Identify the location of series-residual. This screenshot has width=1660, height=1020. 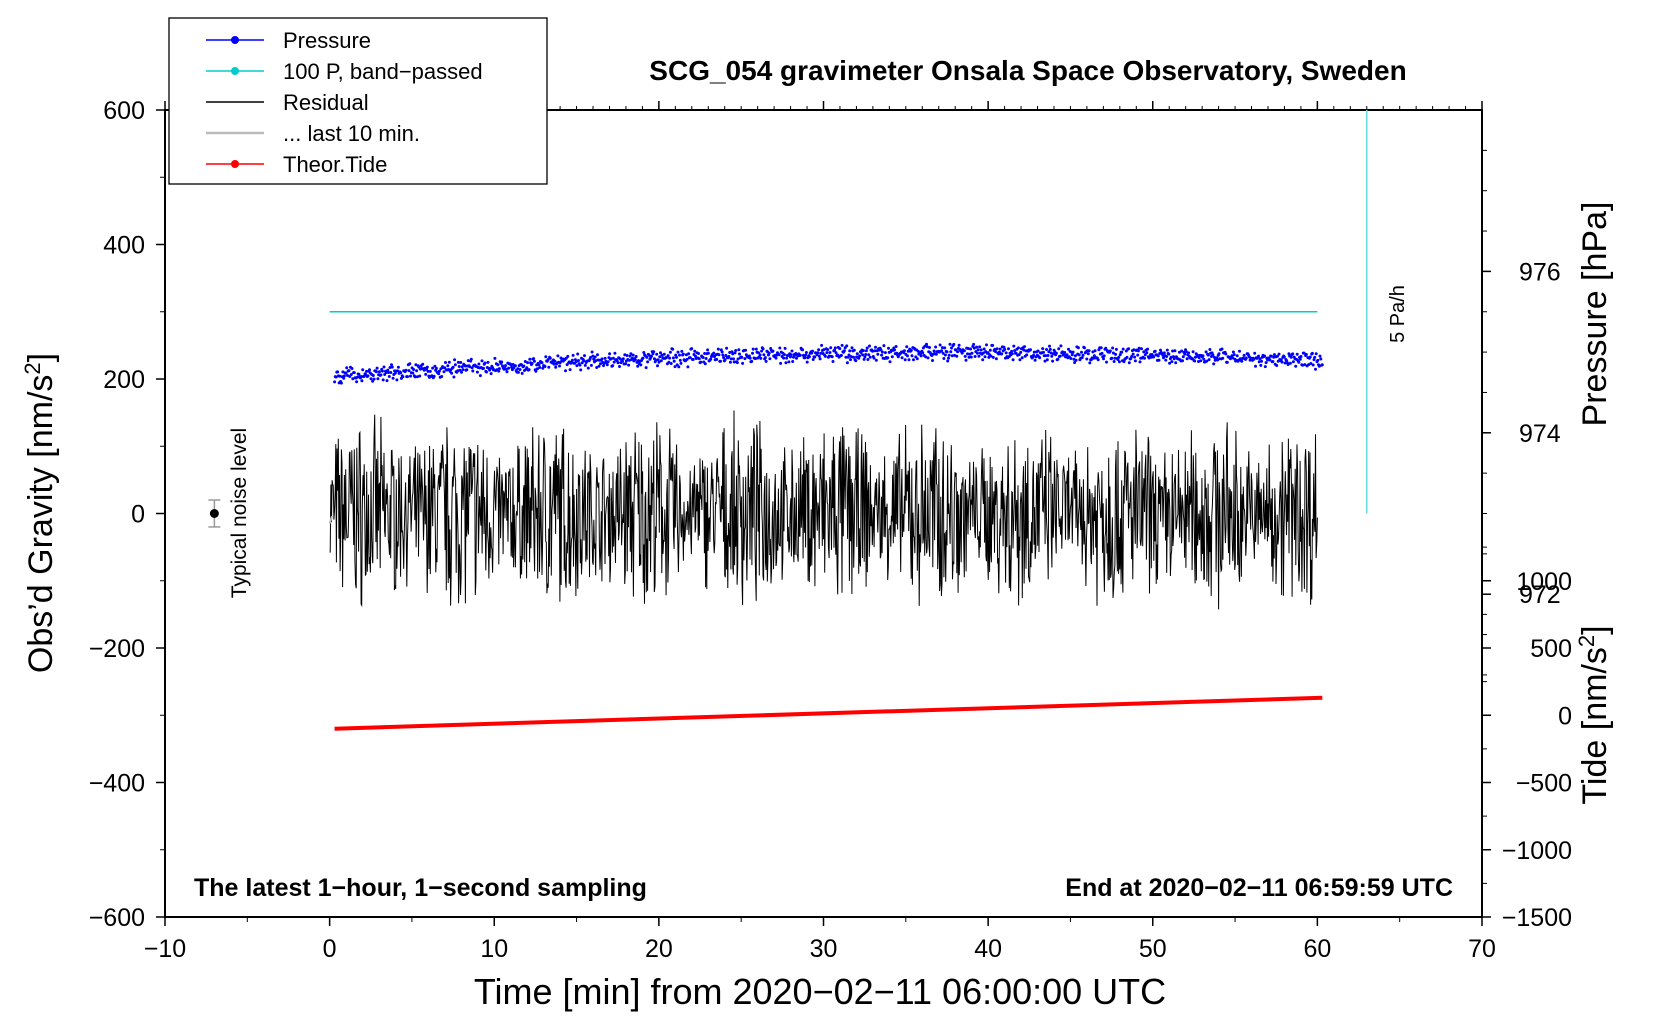
(823, 510).